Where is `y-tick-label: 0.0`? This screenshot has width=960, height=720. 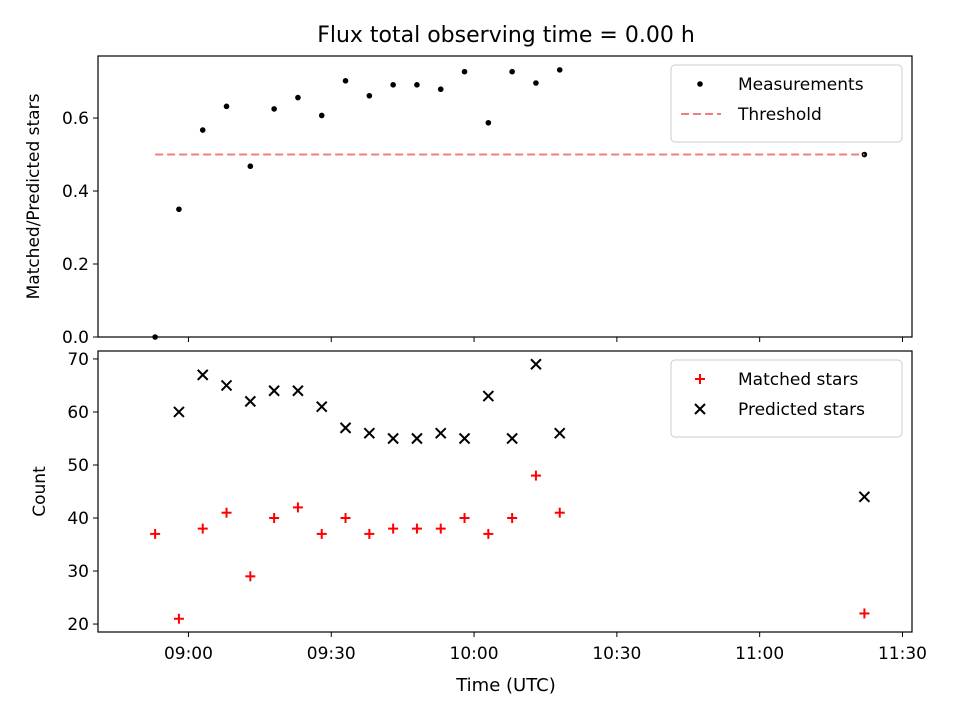 y-tick-label: 0.0 is located at coordinates (75, 338).